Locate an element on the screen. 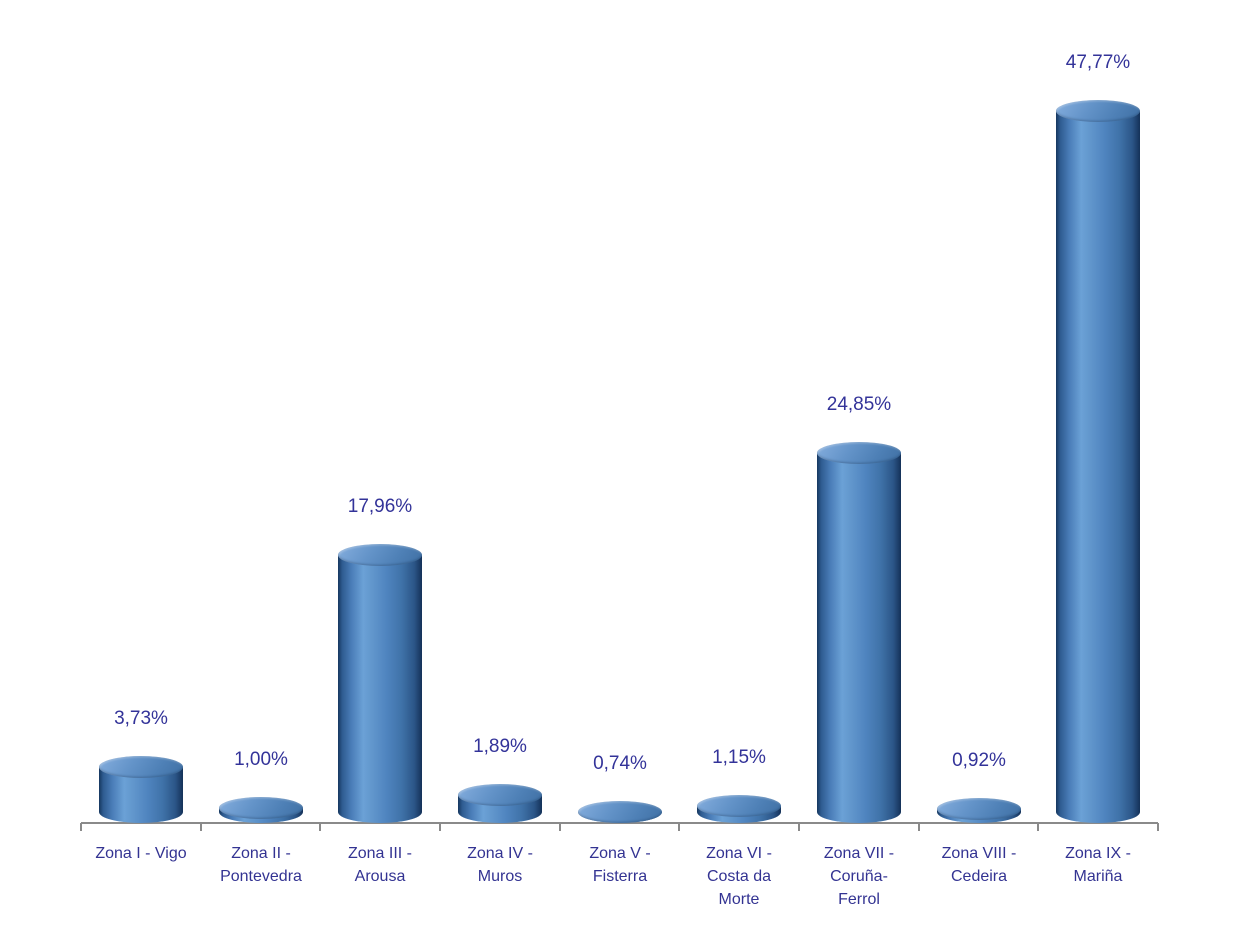 The height and width of the screenshot is (926, 1238). category-label: Zona I - Vigo is located at coordinates (141, 853).